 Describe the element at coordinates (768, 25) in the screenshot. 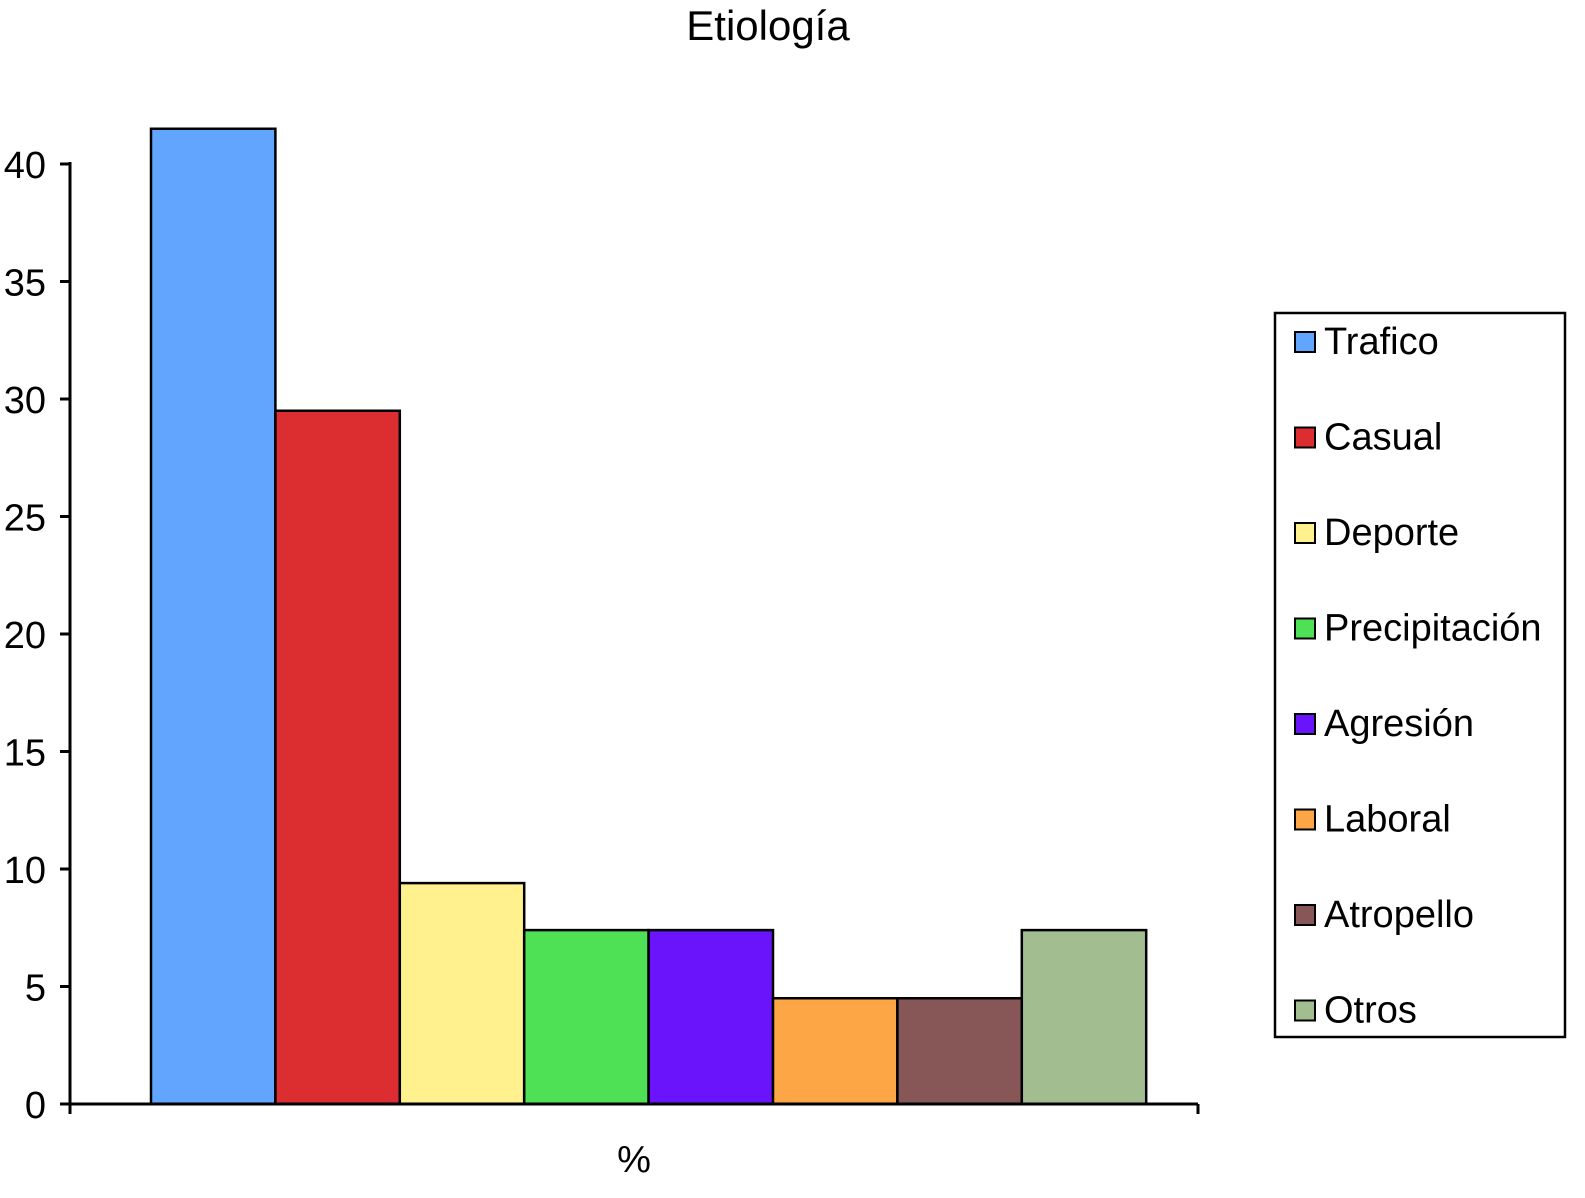

I see `chart-title: Etiología` at that location.